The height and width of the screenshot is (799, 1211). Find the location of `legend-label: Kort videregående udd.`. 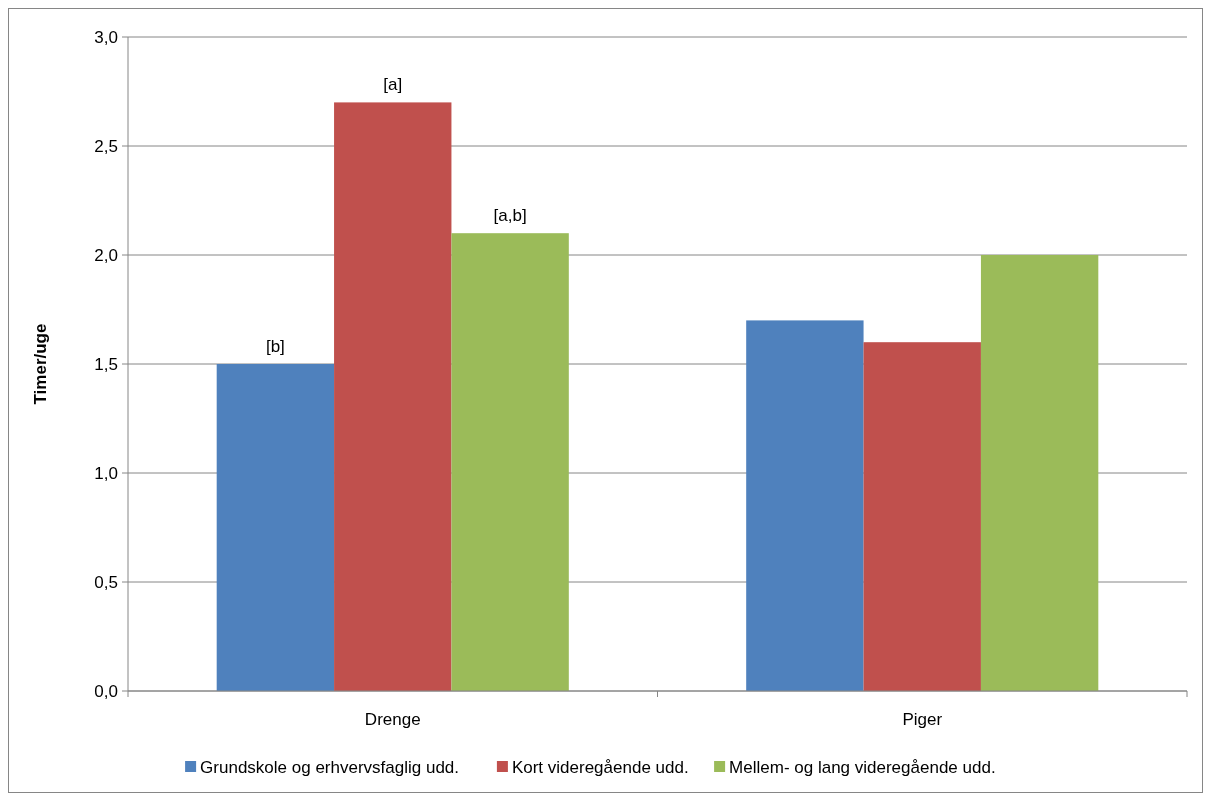

legend-label: Kort videregående udd. is located at coordinates (600, 767).